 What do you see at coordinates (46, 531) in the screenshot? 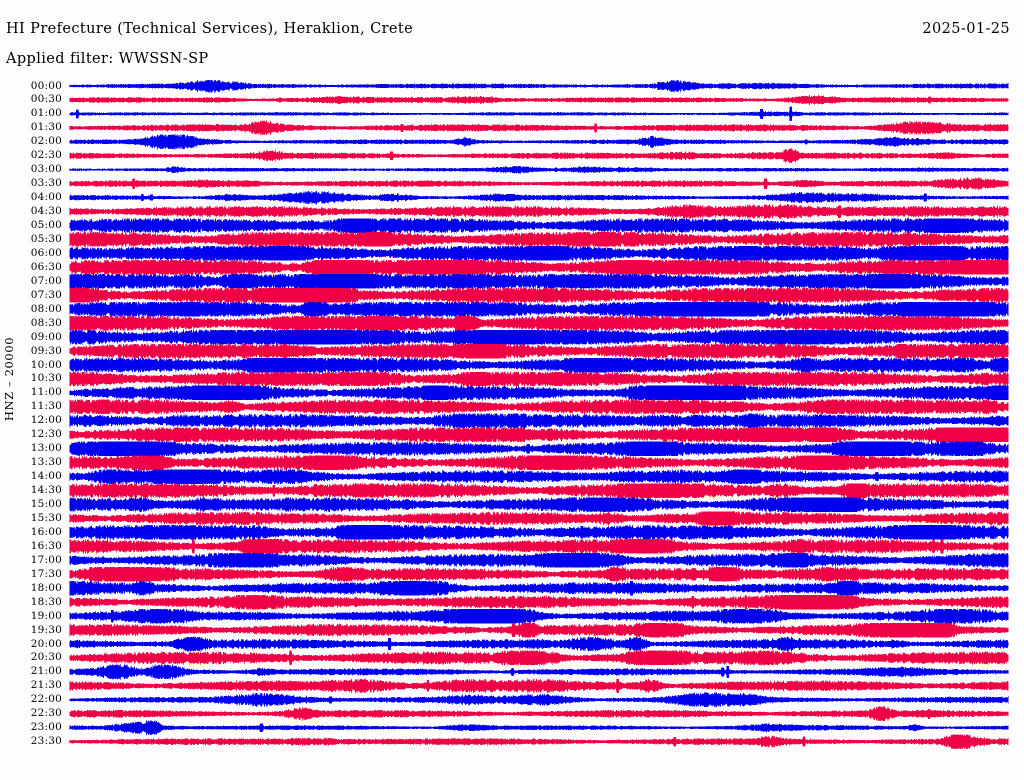
I see `time-axis-label: 16:00` at bounding box center [46, 531].